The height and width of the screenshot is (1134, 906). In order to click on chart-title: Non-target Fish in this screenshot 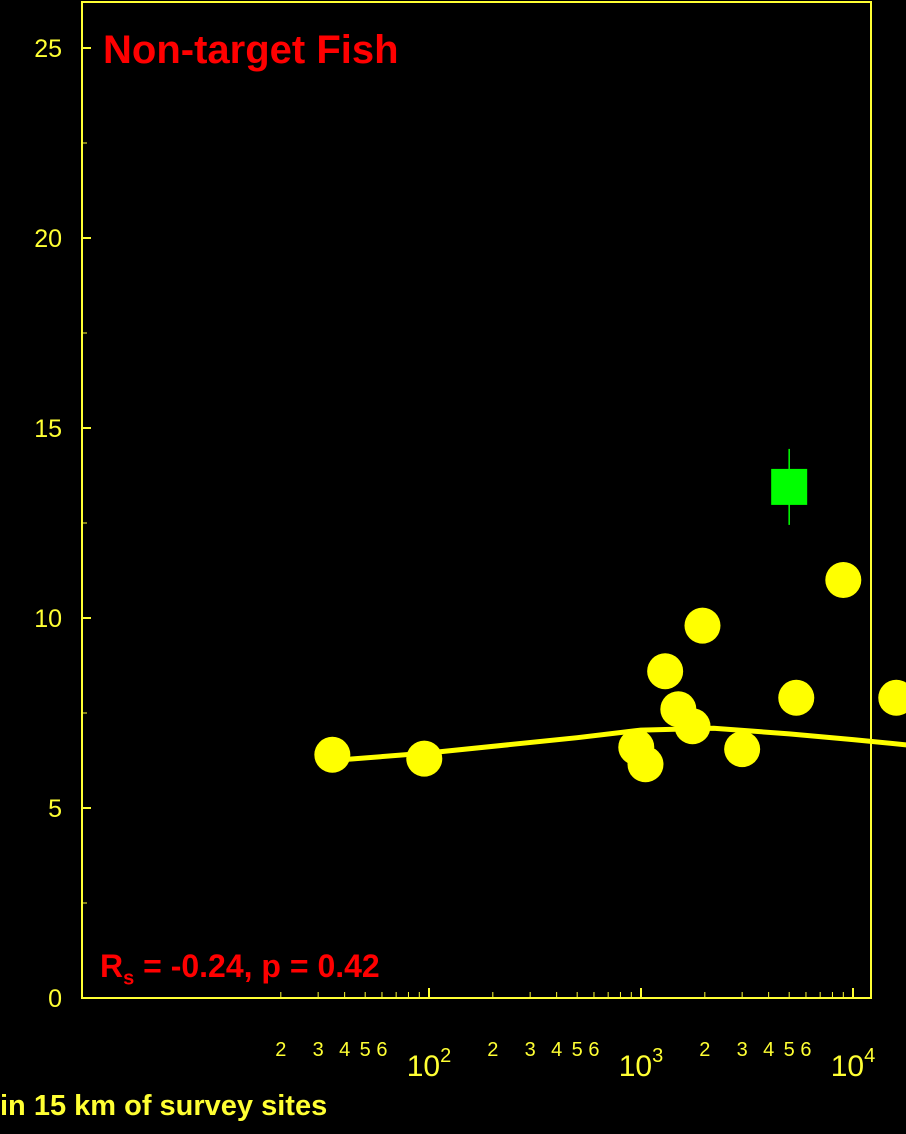, I will do `click(251, 50)`.